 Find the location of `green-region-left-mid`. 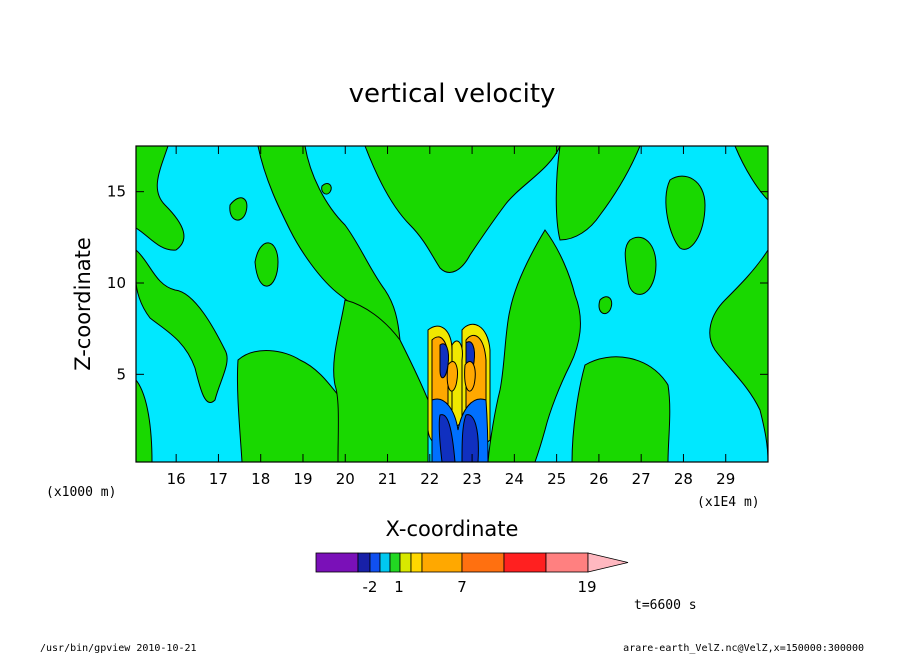

green-region-left-mid is located at coordinates (182, 326).